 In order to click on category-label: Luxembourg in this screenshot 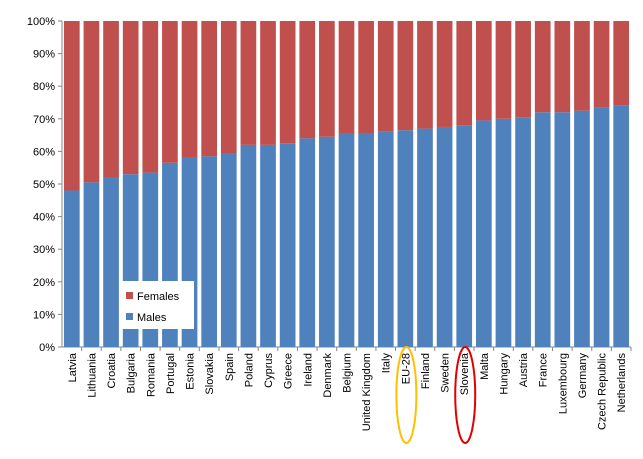, I will do `click(563, 383)`.